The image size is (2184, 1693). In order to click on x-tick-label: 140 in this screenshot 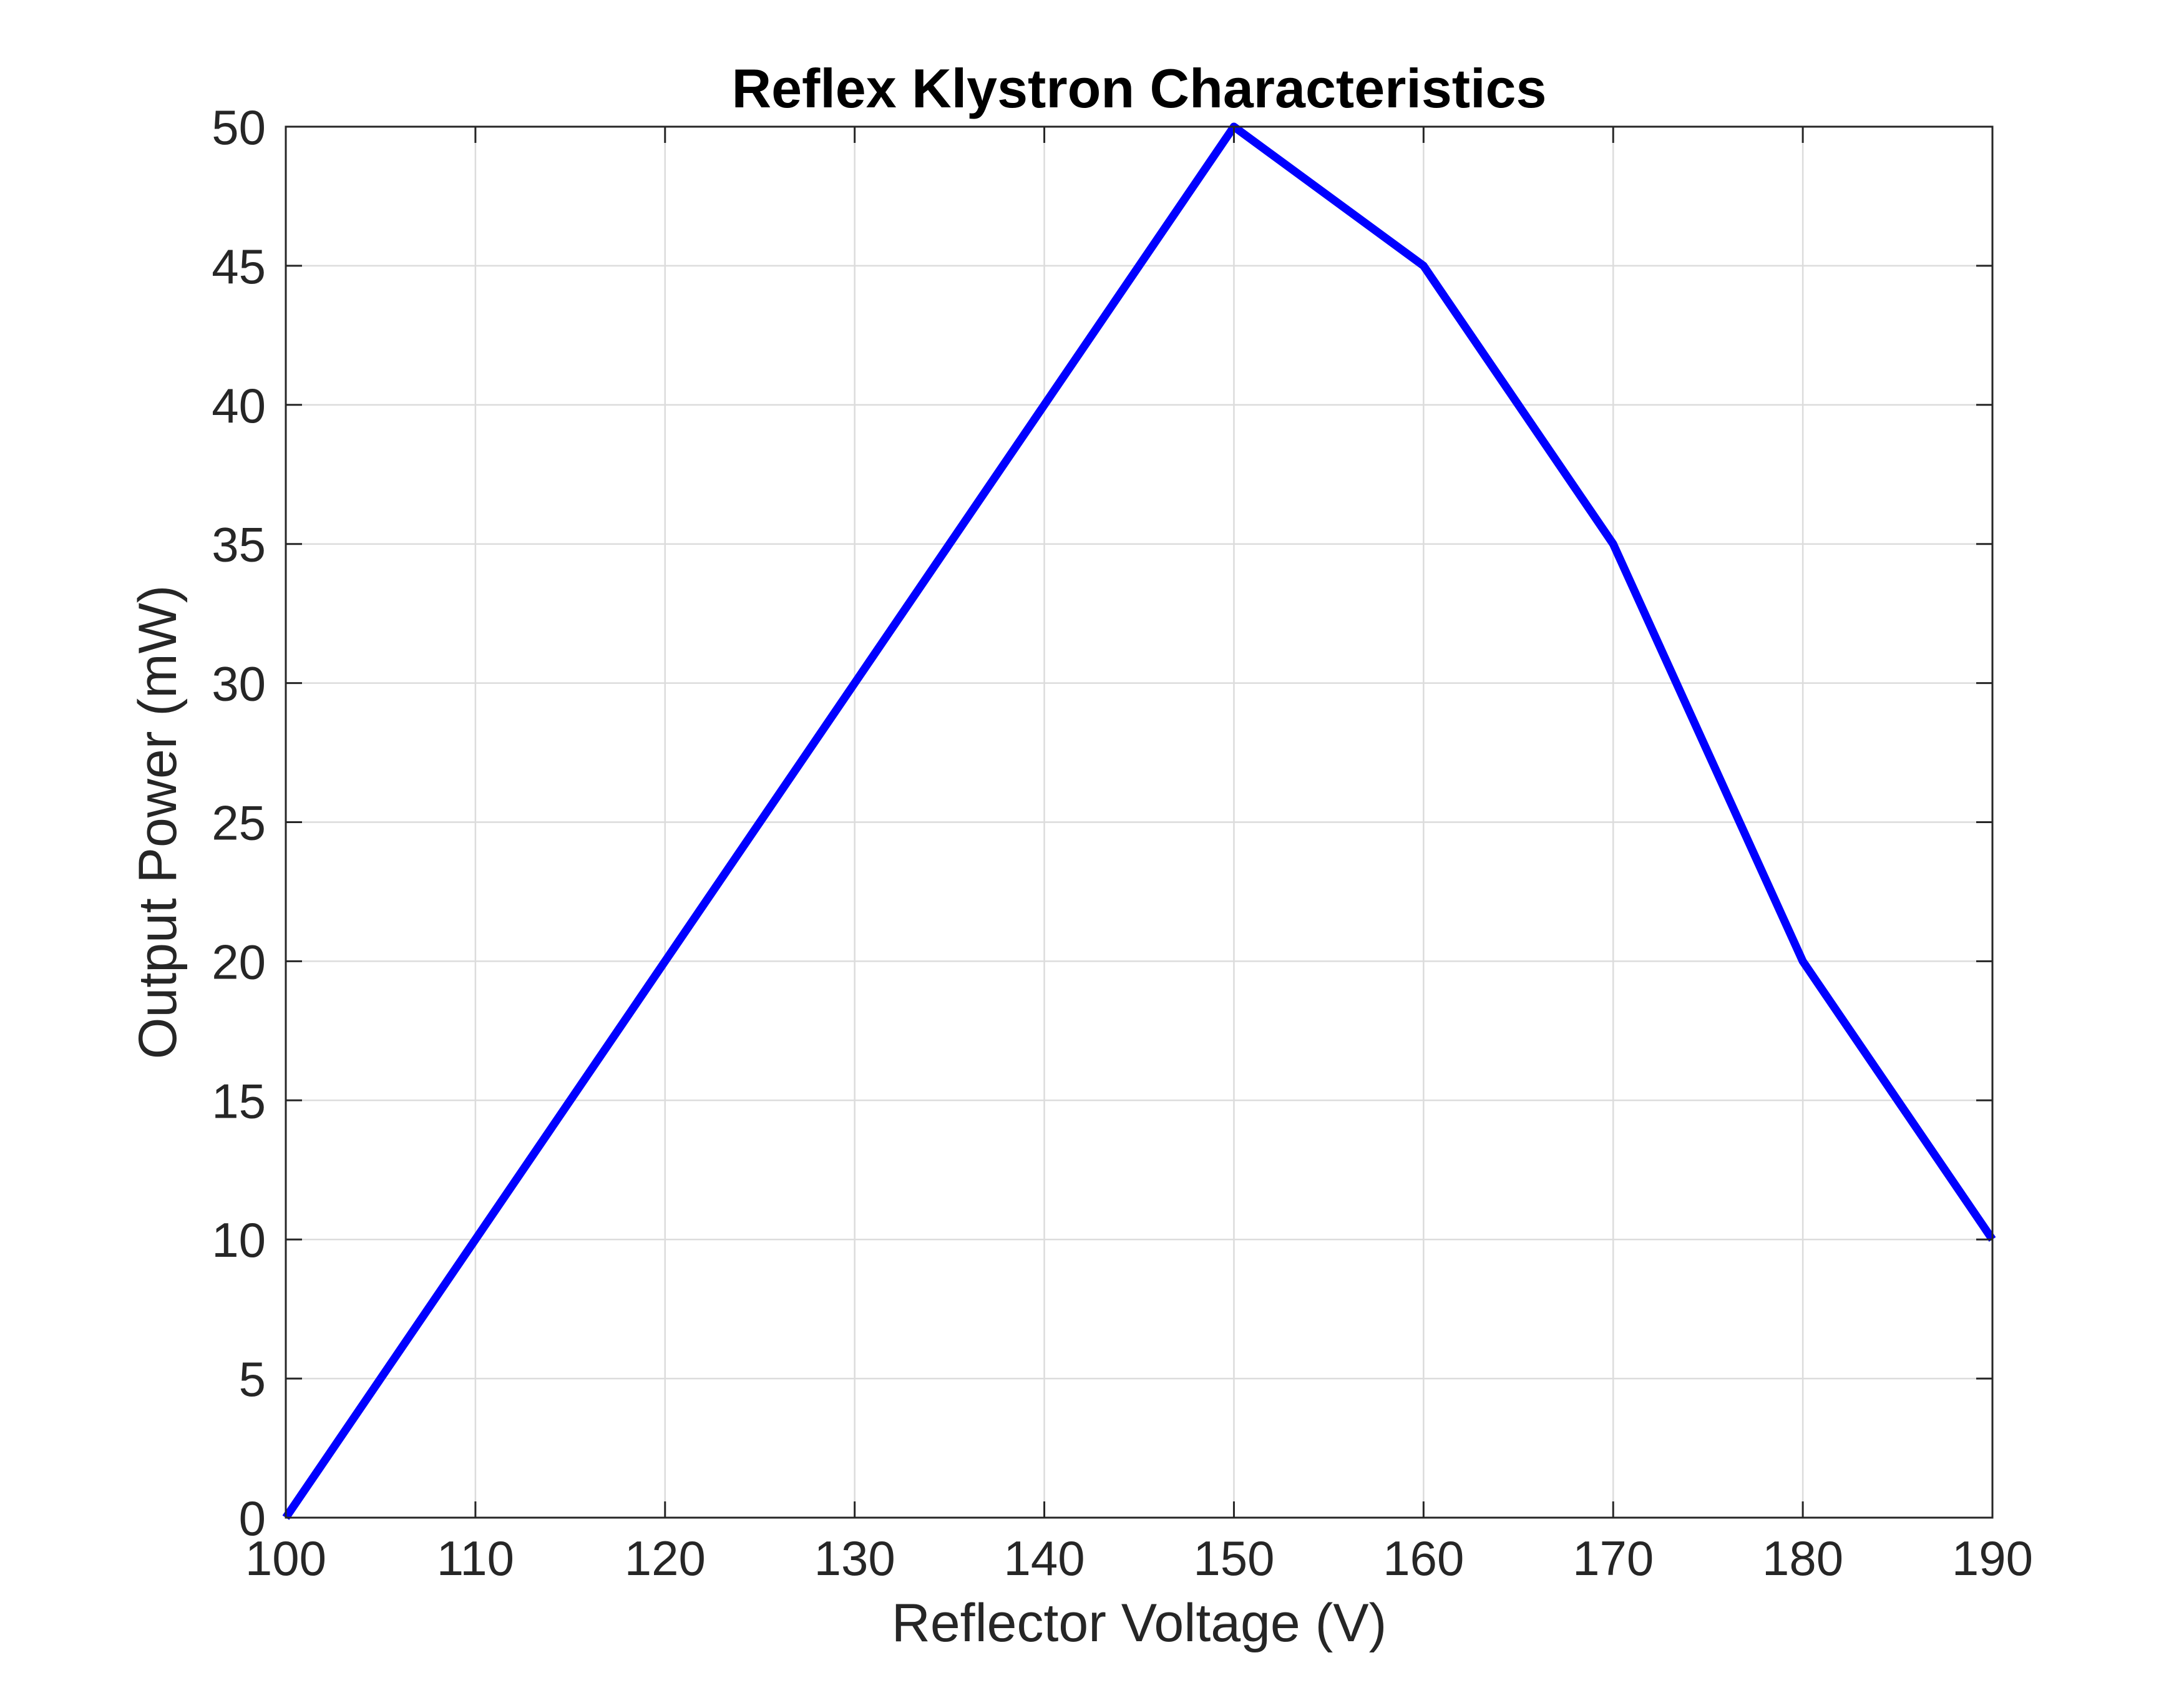, I will do `click(1044, 1558)`.